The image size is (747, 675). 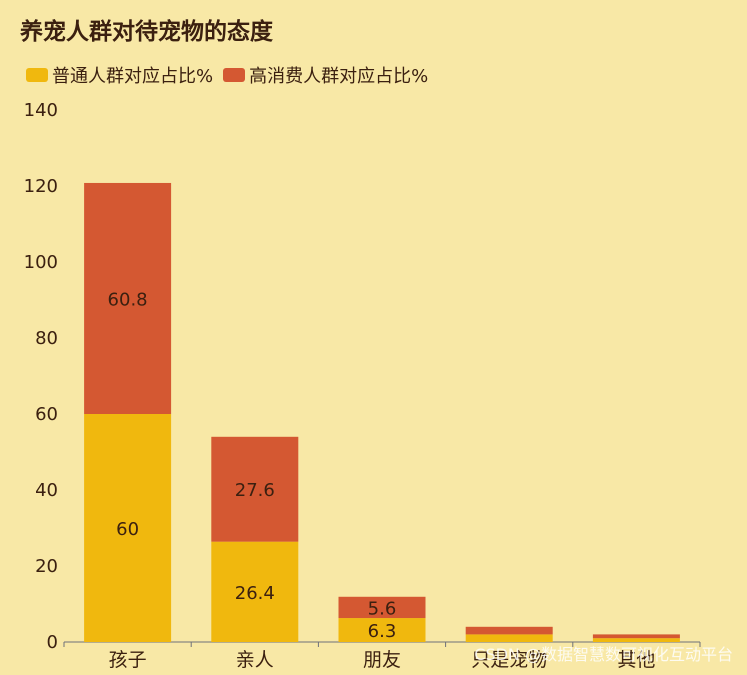 I want to click on y-tick-label: 120, so click(x=41, y=186).